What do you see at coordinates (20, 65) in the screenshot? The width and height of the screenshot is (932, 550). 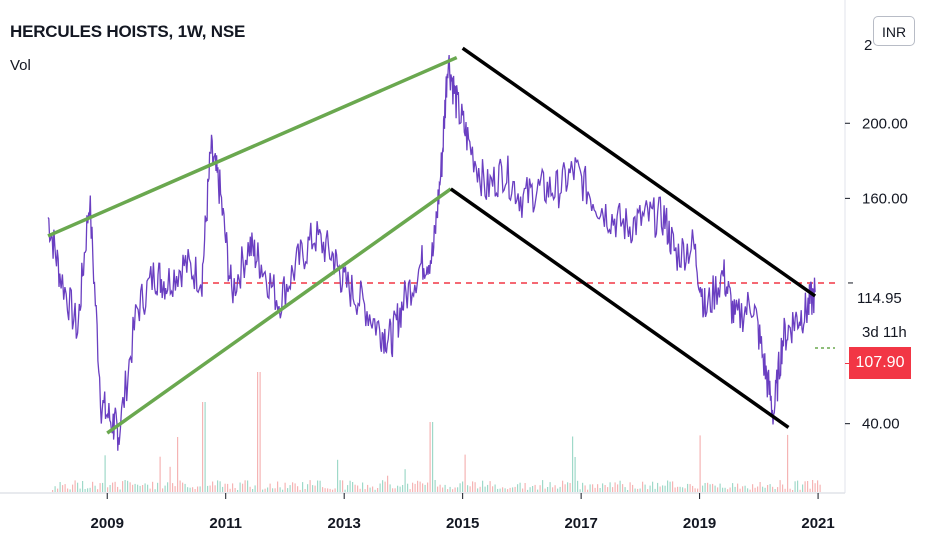 I see `volume-indicator-label: Vol` at bounding box center [20, 65].